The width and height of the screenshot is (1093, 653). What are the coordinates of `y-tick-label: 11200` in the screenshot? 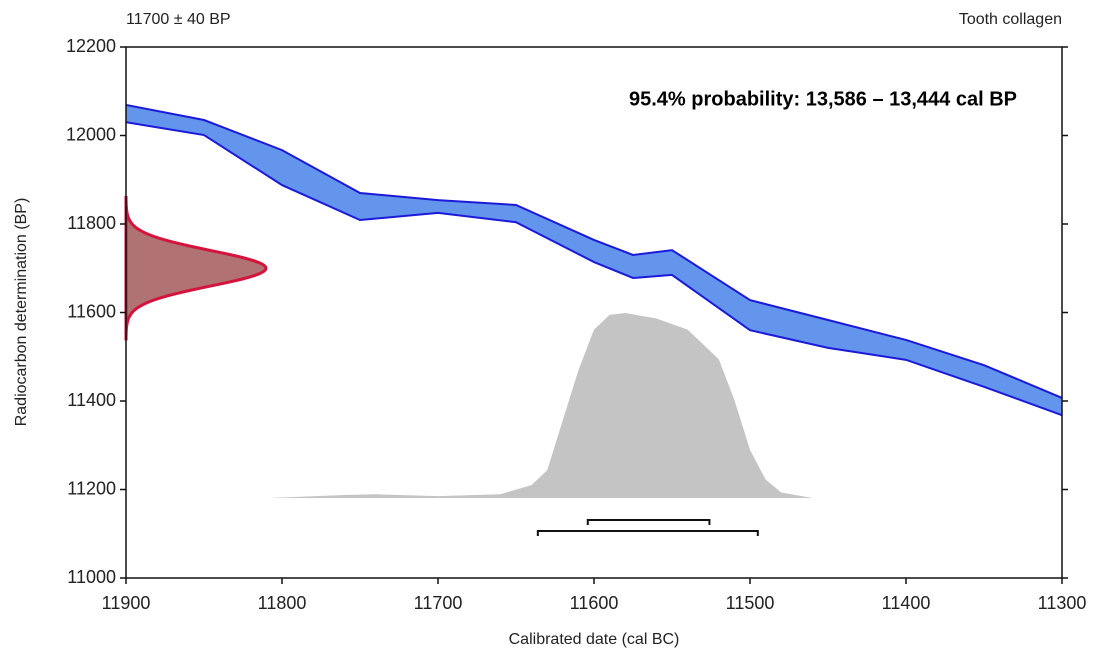 It's located at (91, 488).